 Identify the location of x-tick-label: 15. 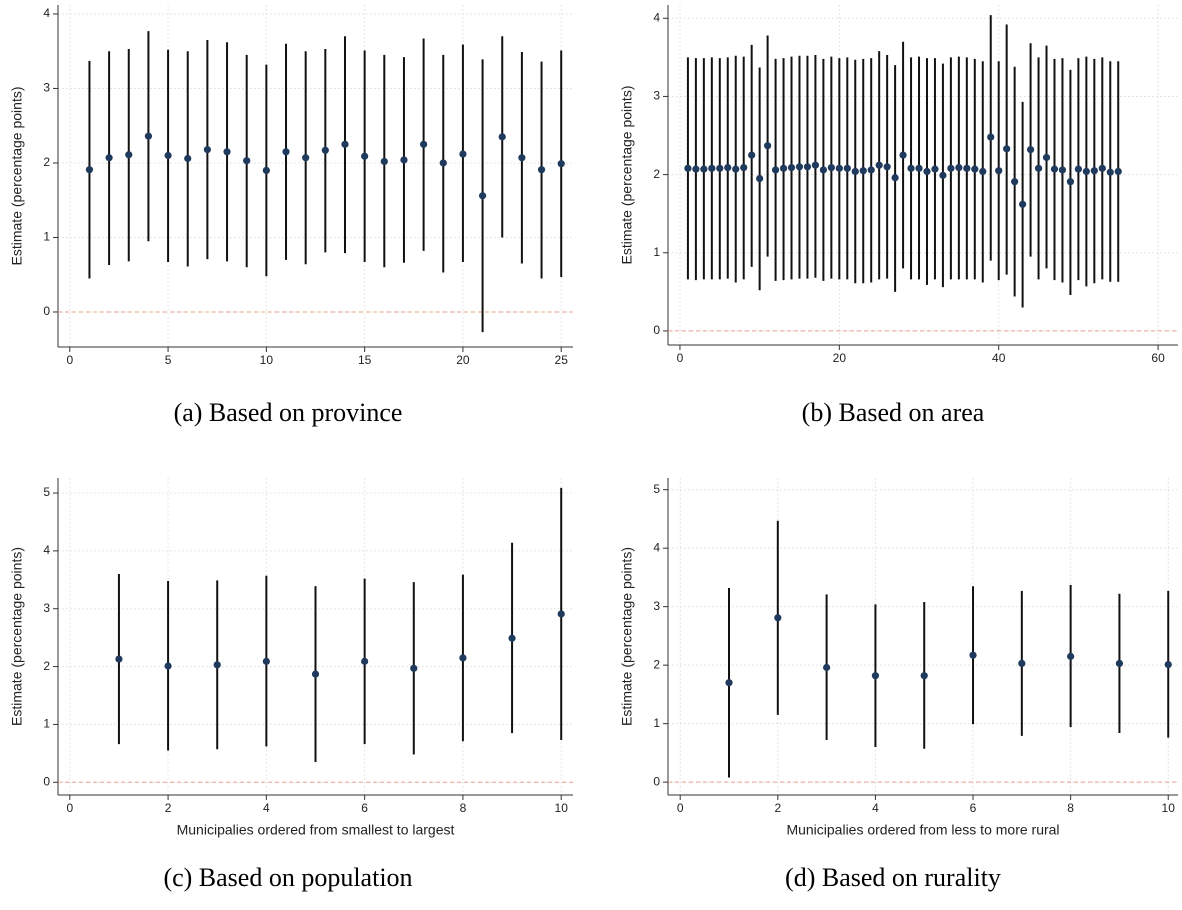
(365, 360).